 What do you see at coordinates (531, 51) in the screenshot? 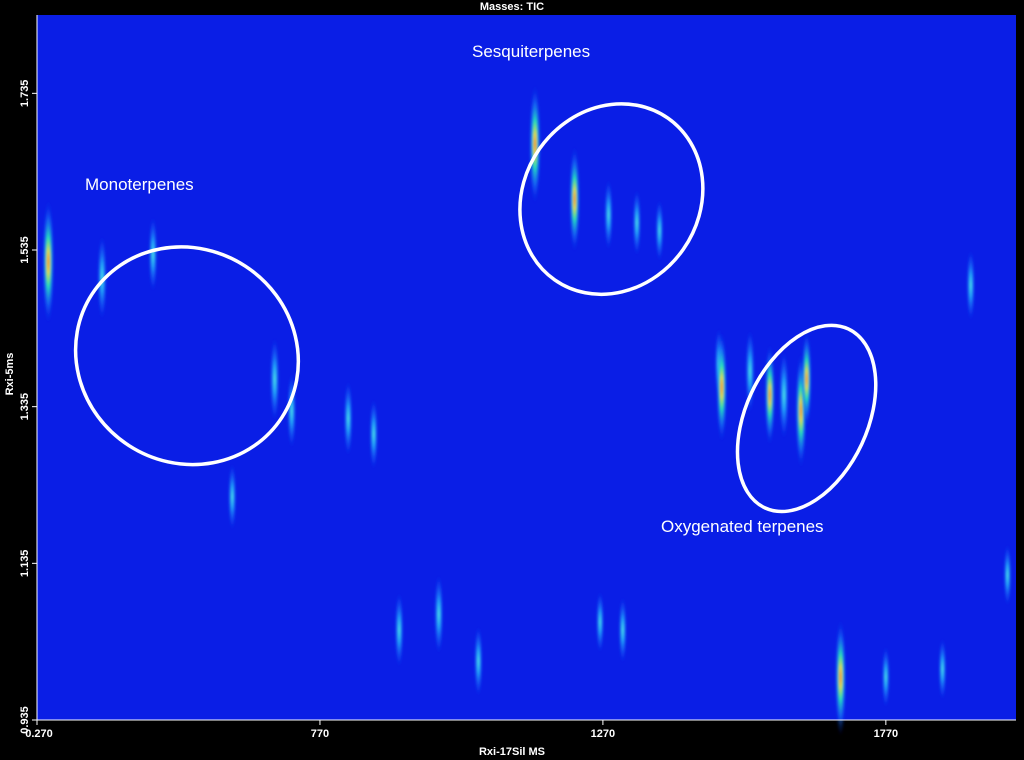
I see `group-label-1: Sesquiterpenes` at bounding box center [531, 51].